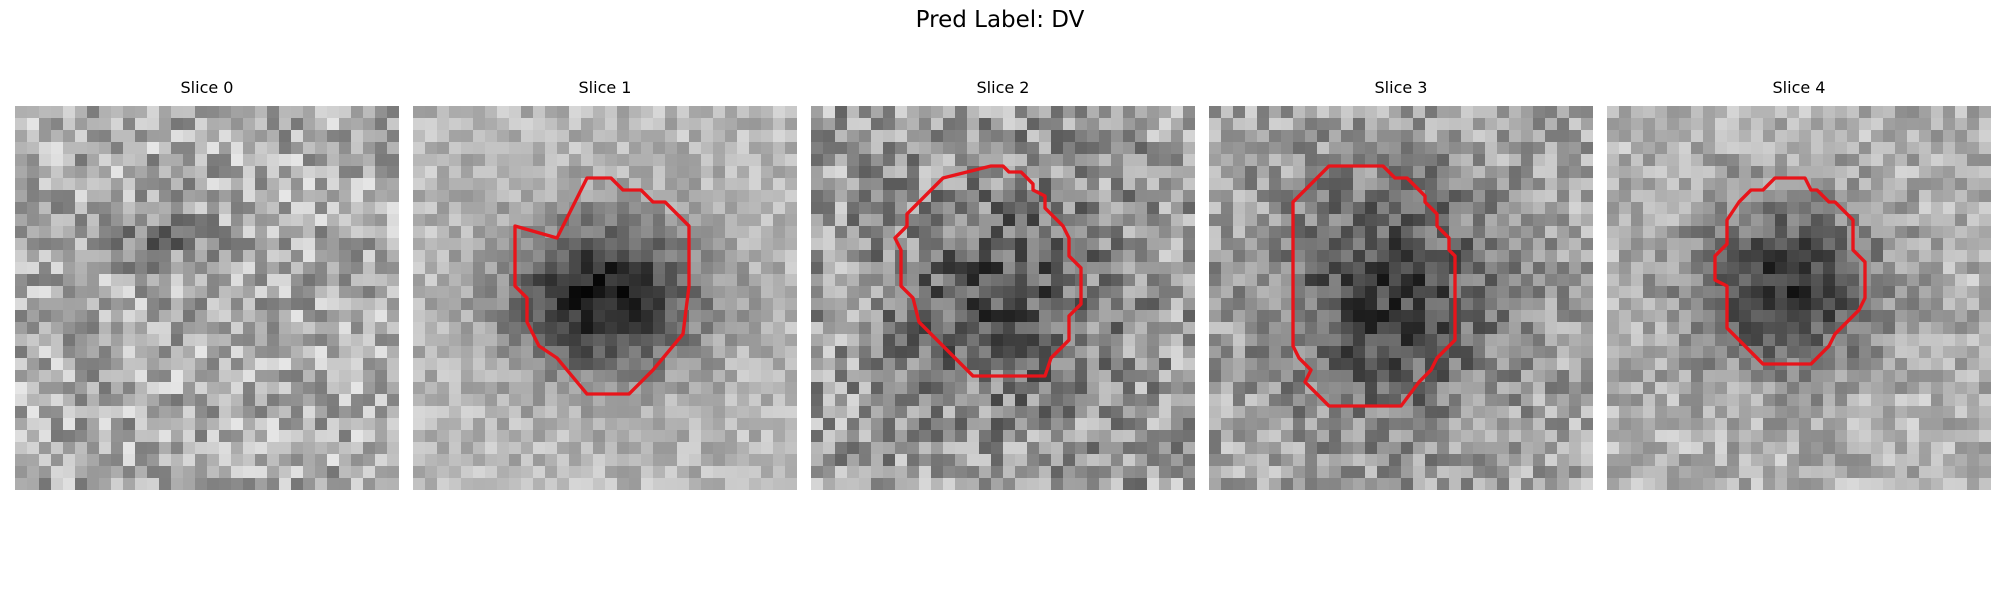 The image size is (2000, 600). Describe the element at coordinates (605, 87) in the screenshot. I see `slice-title-1: Slice 1` at that location.